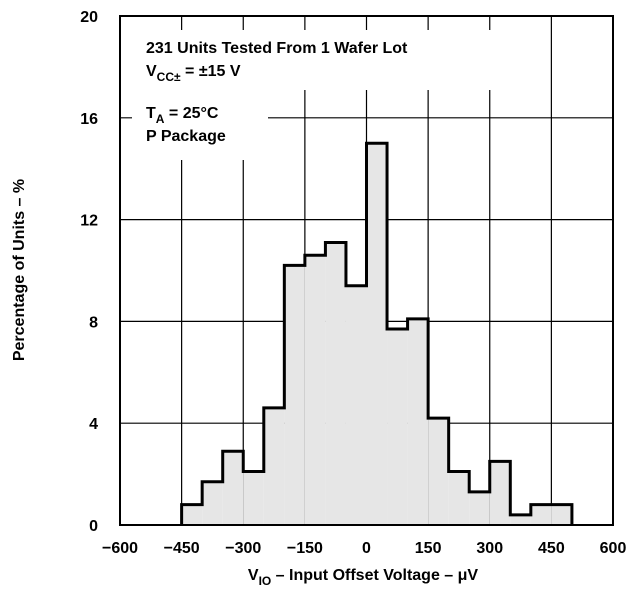  What do you see at coordinates (243, 548) in the screenshot?
I see `x-tick-label: −300` at bounding box center [243, 548].